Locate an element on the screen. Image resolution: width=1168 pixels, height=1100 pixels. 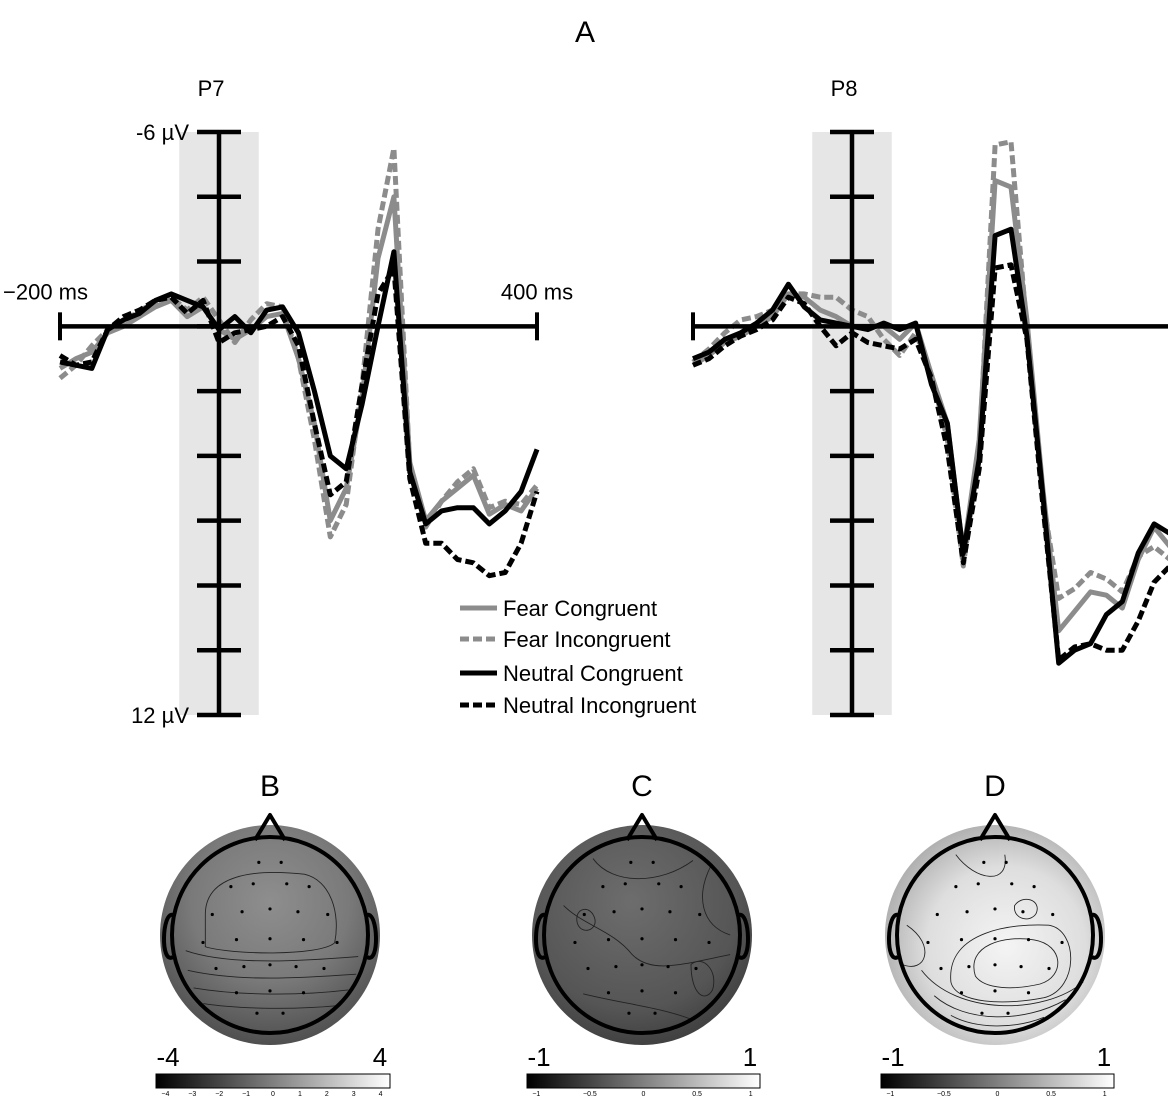
legend-item-neutral-incongruent: Neutral Incongruent is located at coordinates (578, 705).